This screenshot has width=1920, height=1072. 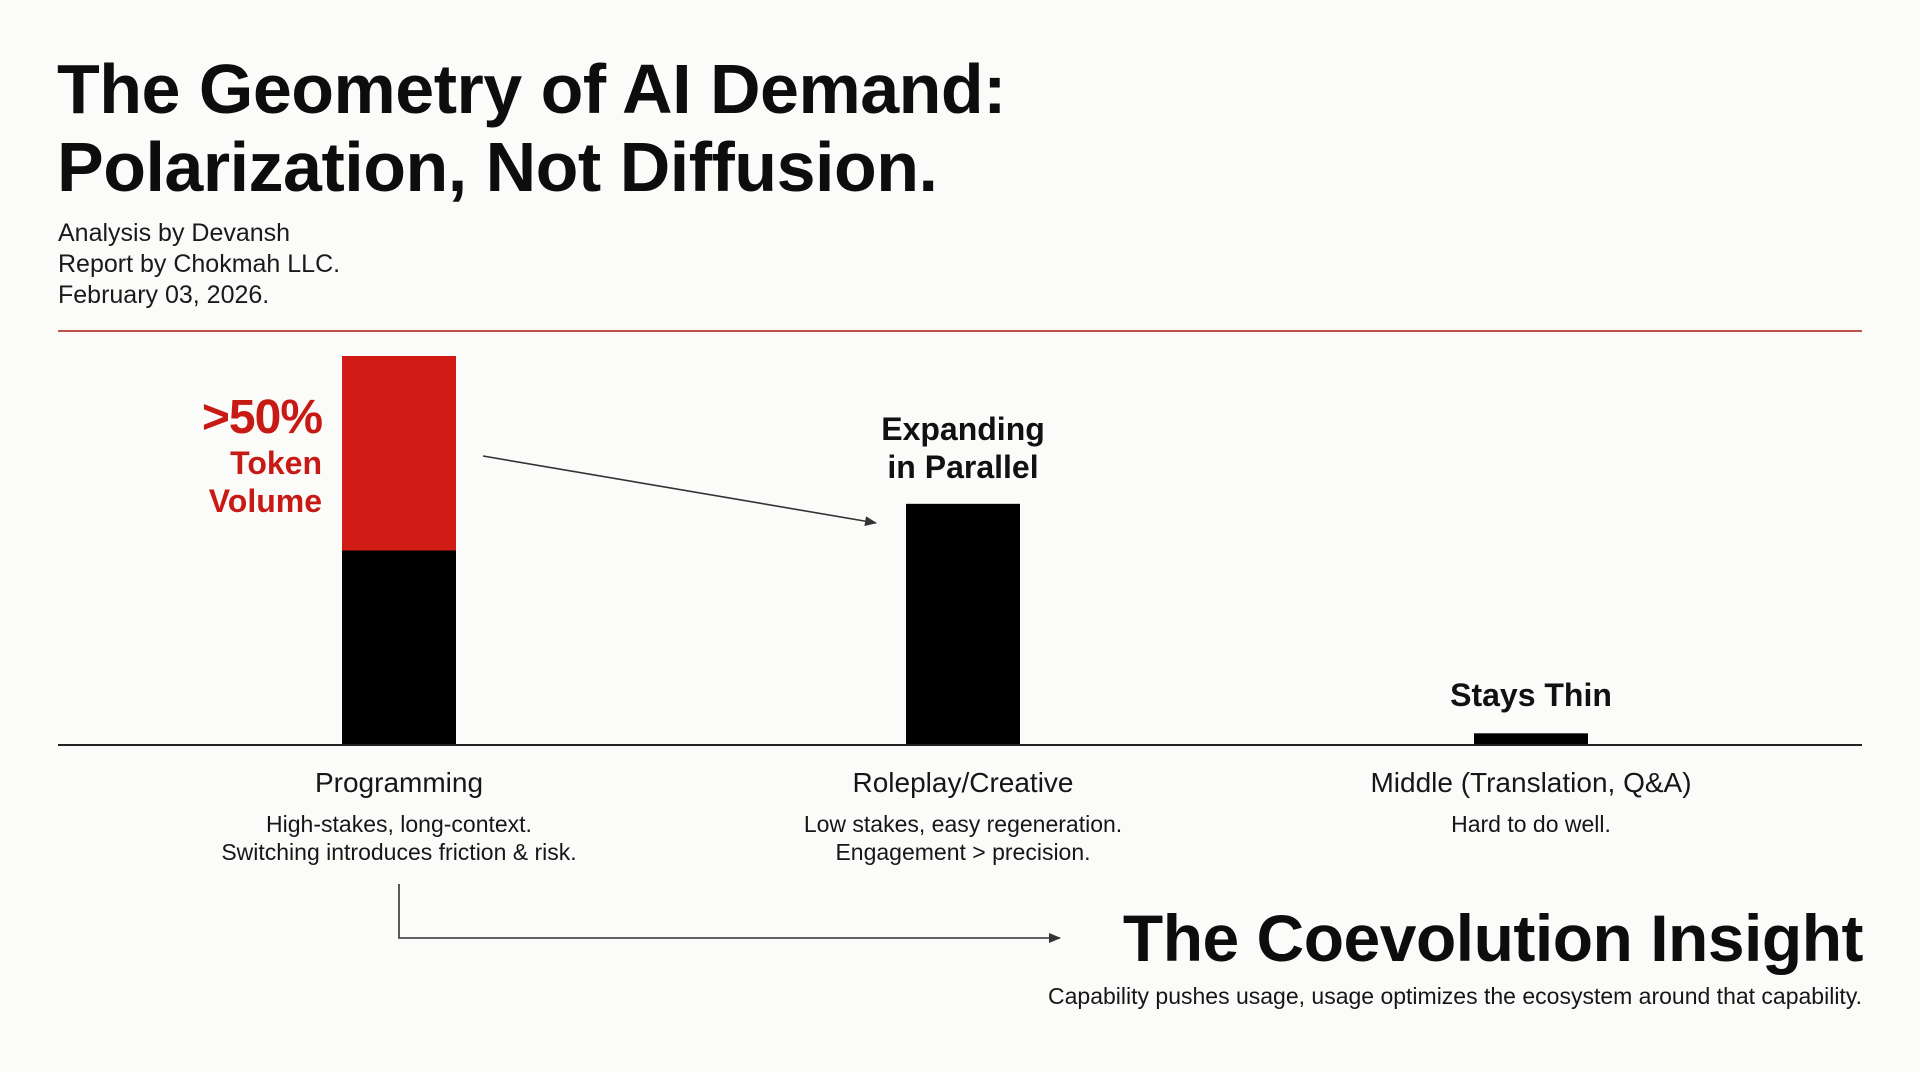 I want to click on category-label-middle: Middle (Translation, Q&A), so click(x=1531, y=782).